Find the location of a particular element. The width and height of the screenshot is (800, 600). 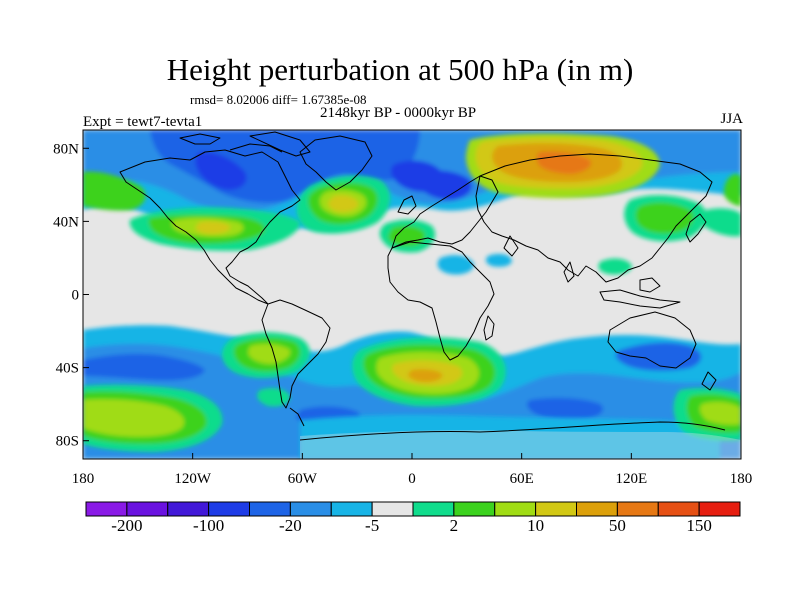

lon-tick-label: 120W is located at coordinates (193, 479).